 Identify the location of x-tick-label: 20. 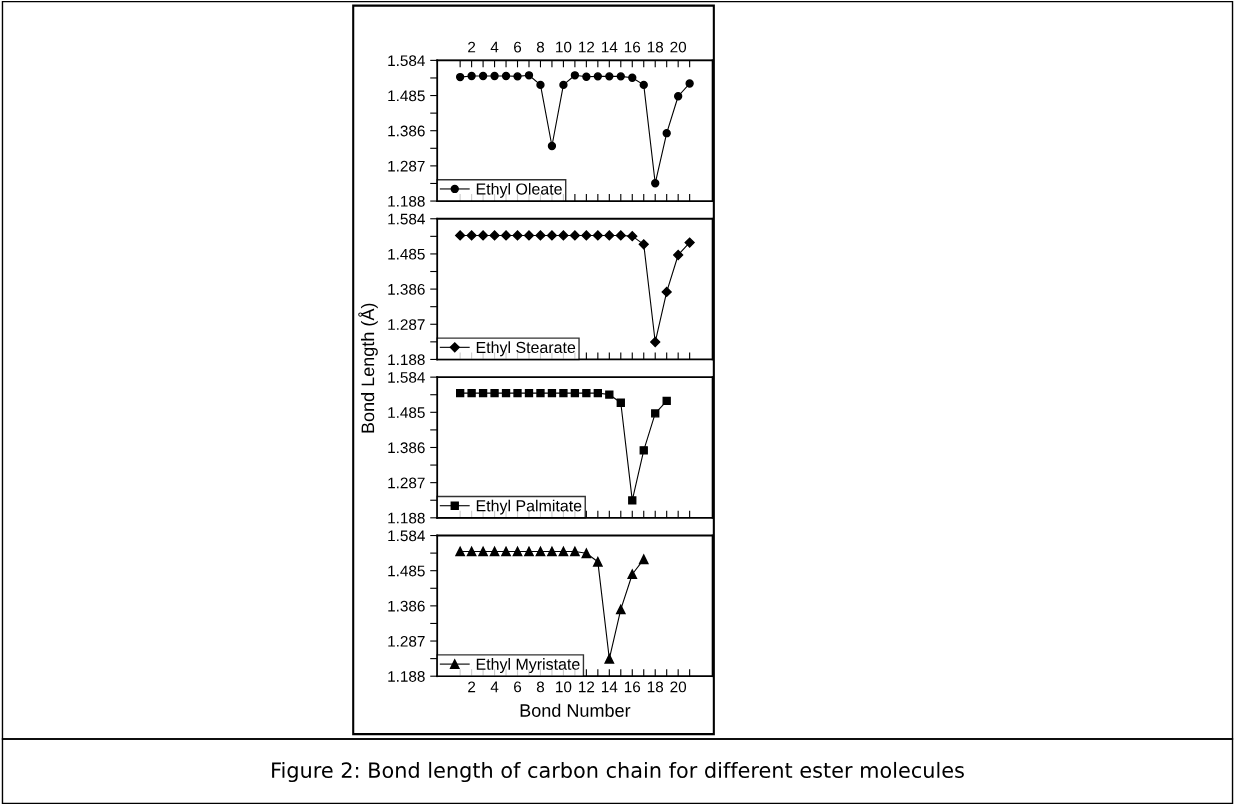
(678, 687).